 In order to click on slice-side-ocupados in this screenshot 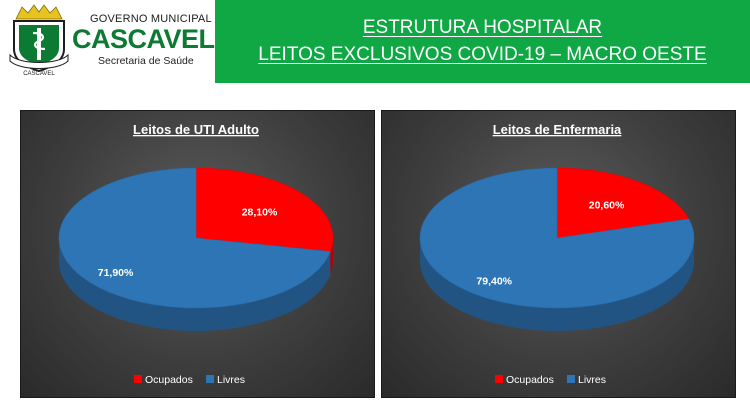, I will do `click(331, 256)`.